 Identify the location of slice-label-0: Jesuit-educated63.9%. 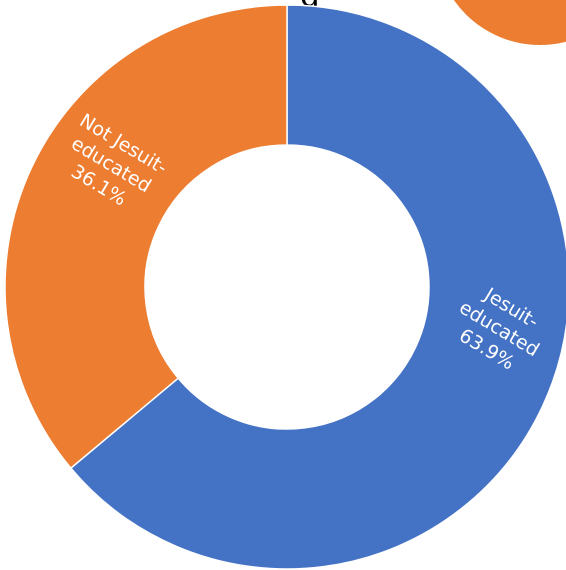
(499, 329).